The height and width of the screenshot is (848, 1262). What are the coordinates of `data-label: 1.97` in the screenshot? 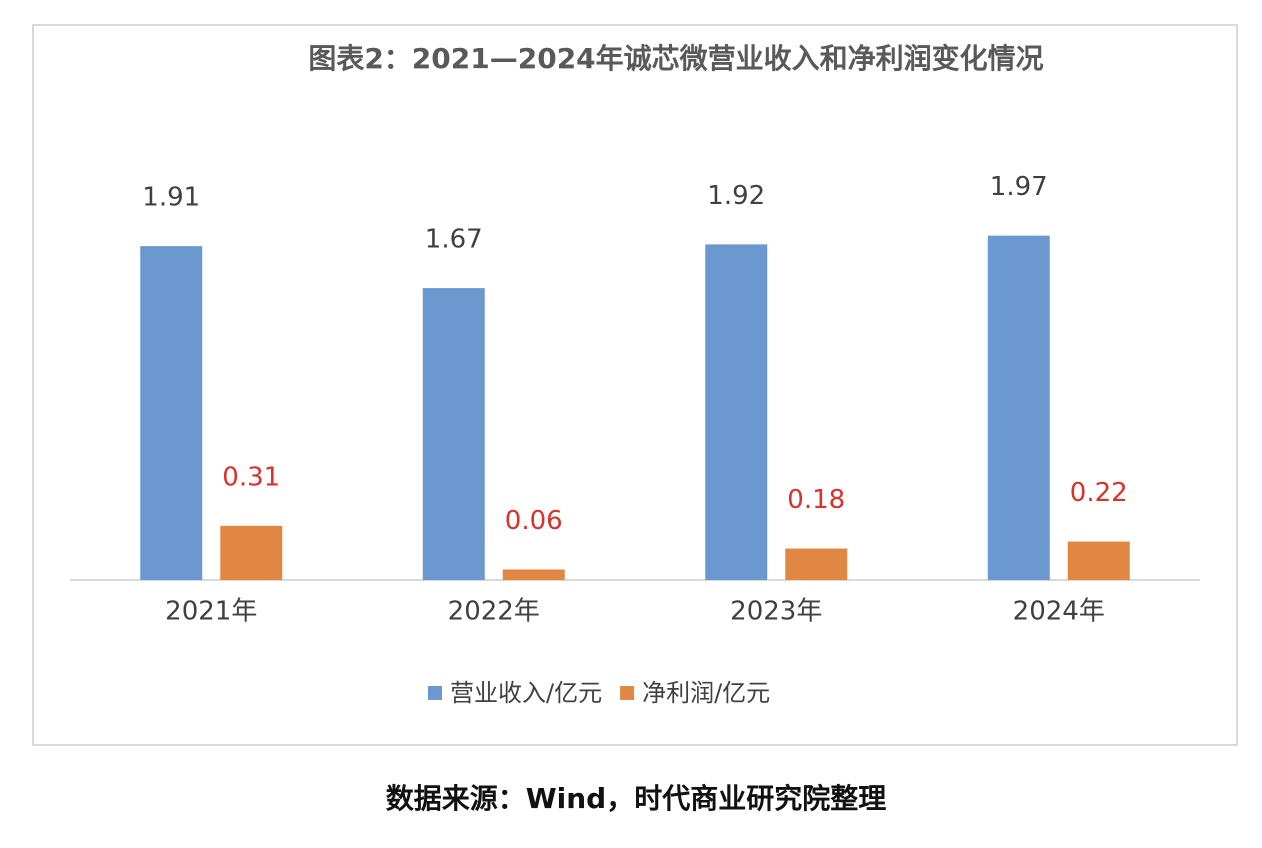 It's located at (1019, 187).